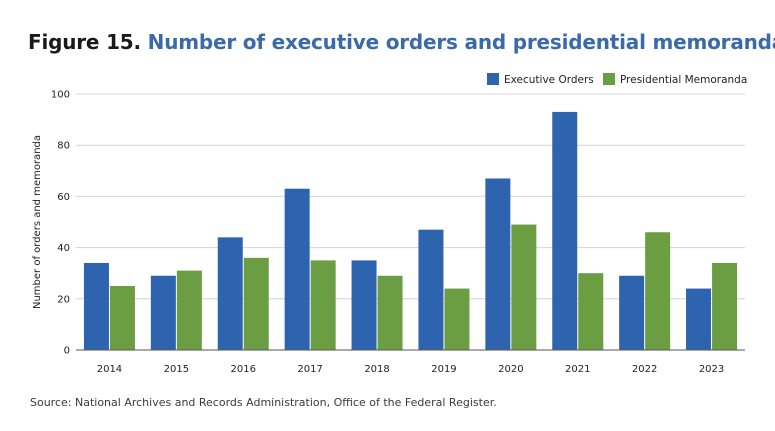 The height and width of the screenshot is (431, 775). Describe the element at coordinates (376, 369) in the screenshot. I see `x-tick-label: 2018` at that location.